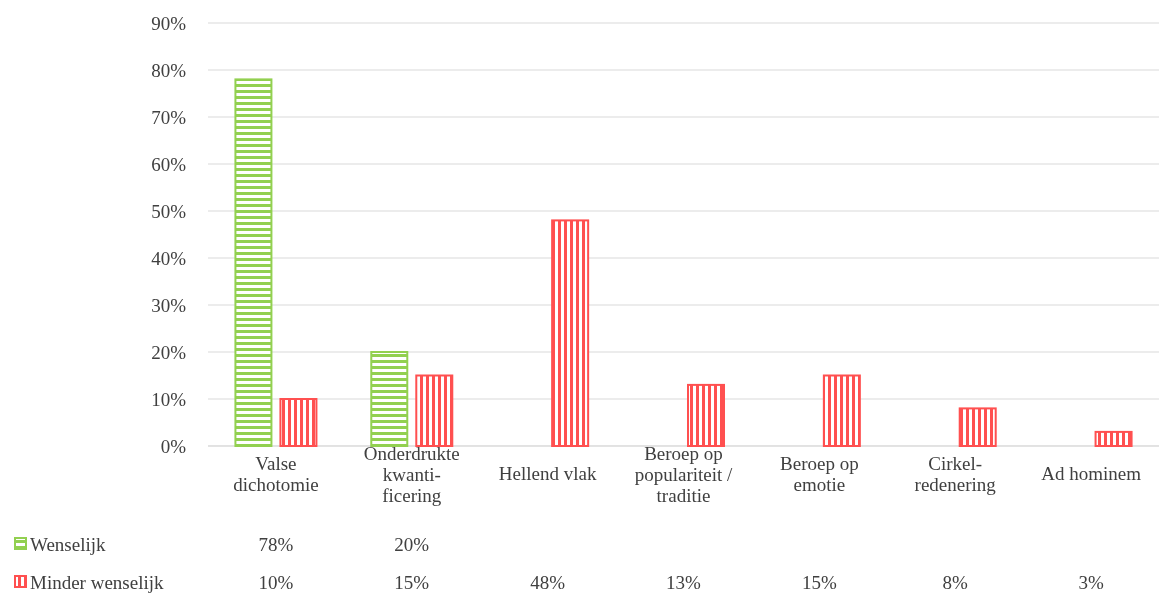 This screenshot has height=599, width=1159. Describe the element at coordinates (169, 117) in the screenshot. I see `y-tick-label: 70%` at that location.